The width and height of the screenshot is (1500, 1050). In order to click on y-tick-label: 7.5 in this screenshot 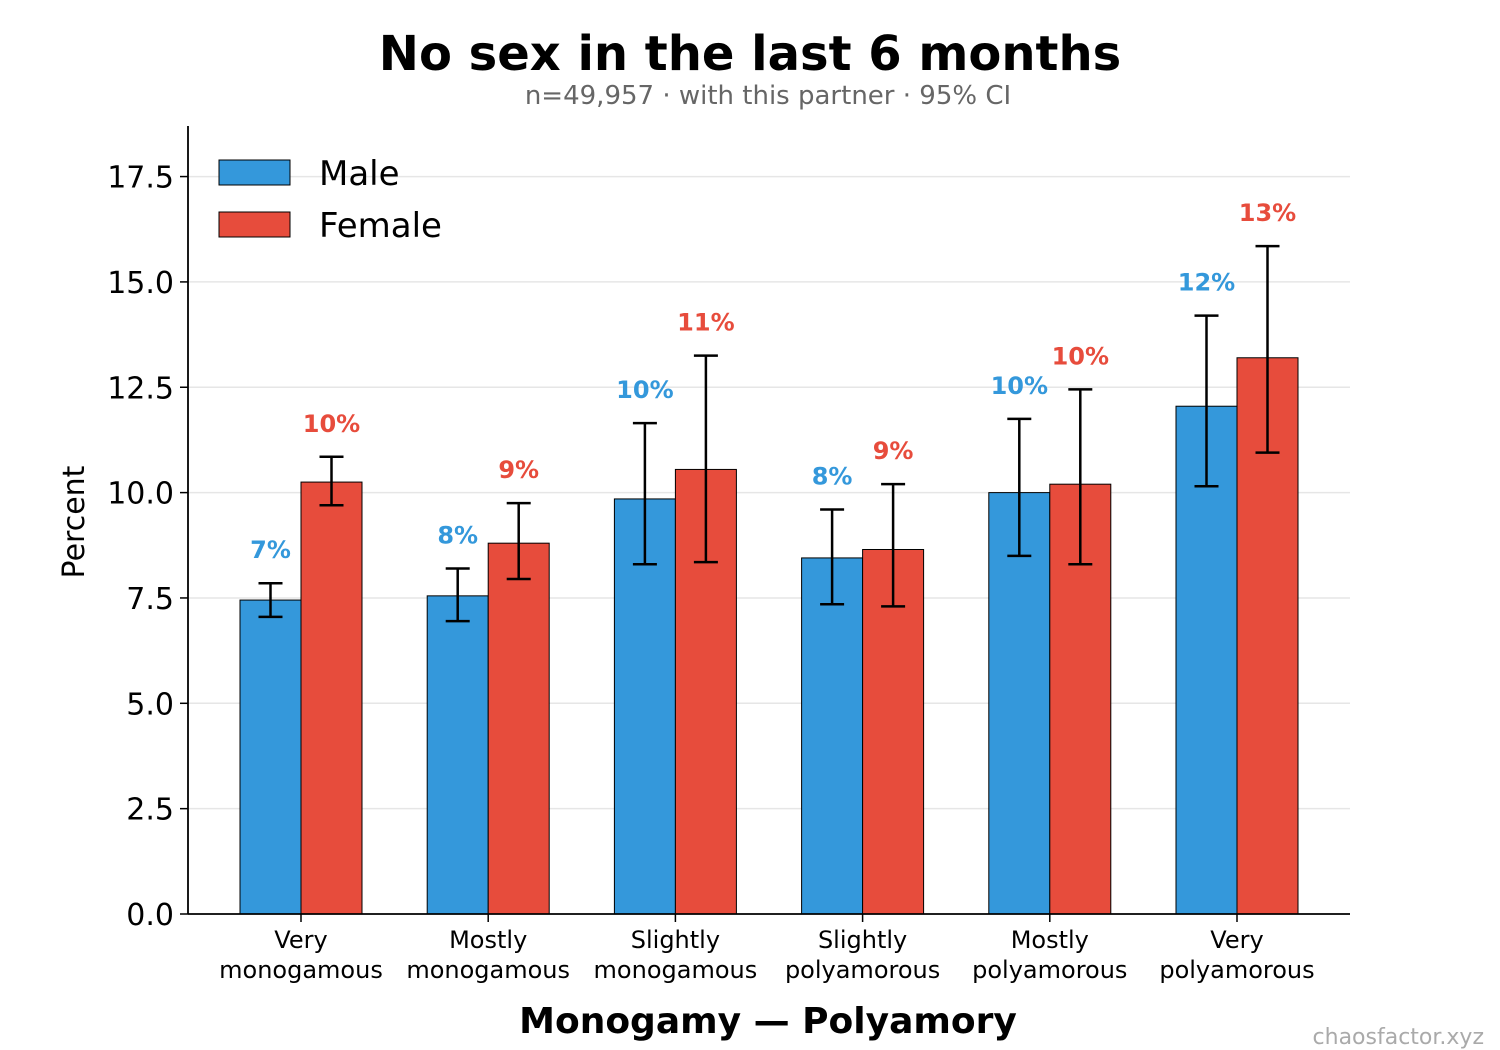, I will do `click(150, 599)`.